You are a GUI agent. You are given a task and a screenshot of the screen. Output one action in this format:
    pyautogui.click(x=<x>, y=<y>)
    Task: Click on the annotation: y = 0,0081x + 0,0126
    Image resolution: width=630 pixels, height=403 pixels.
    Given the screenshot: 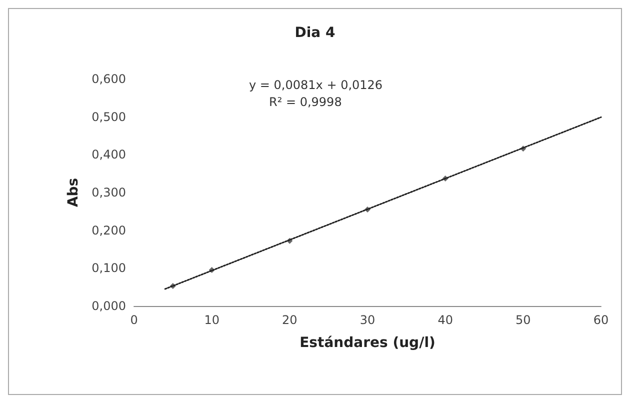 What is the action you would take?
    pyautogui.click(x=316, y=85)
    